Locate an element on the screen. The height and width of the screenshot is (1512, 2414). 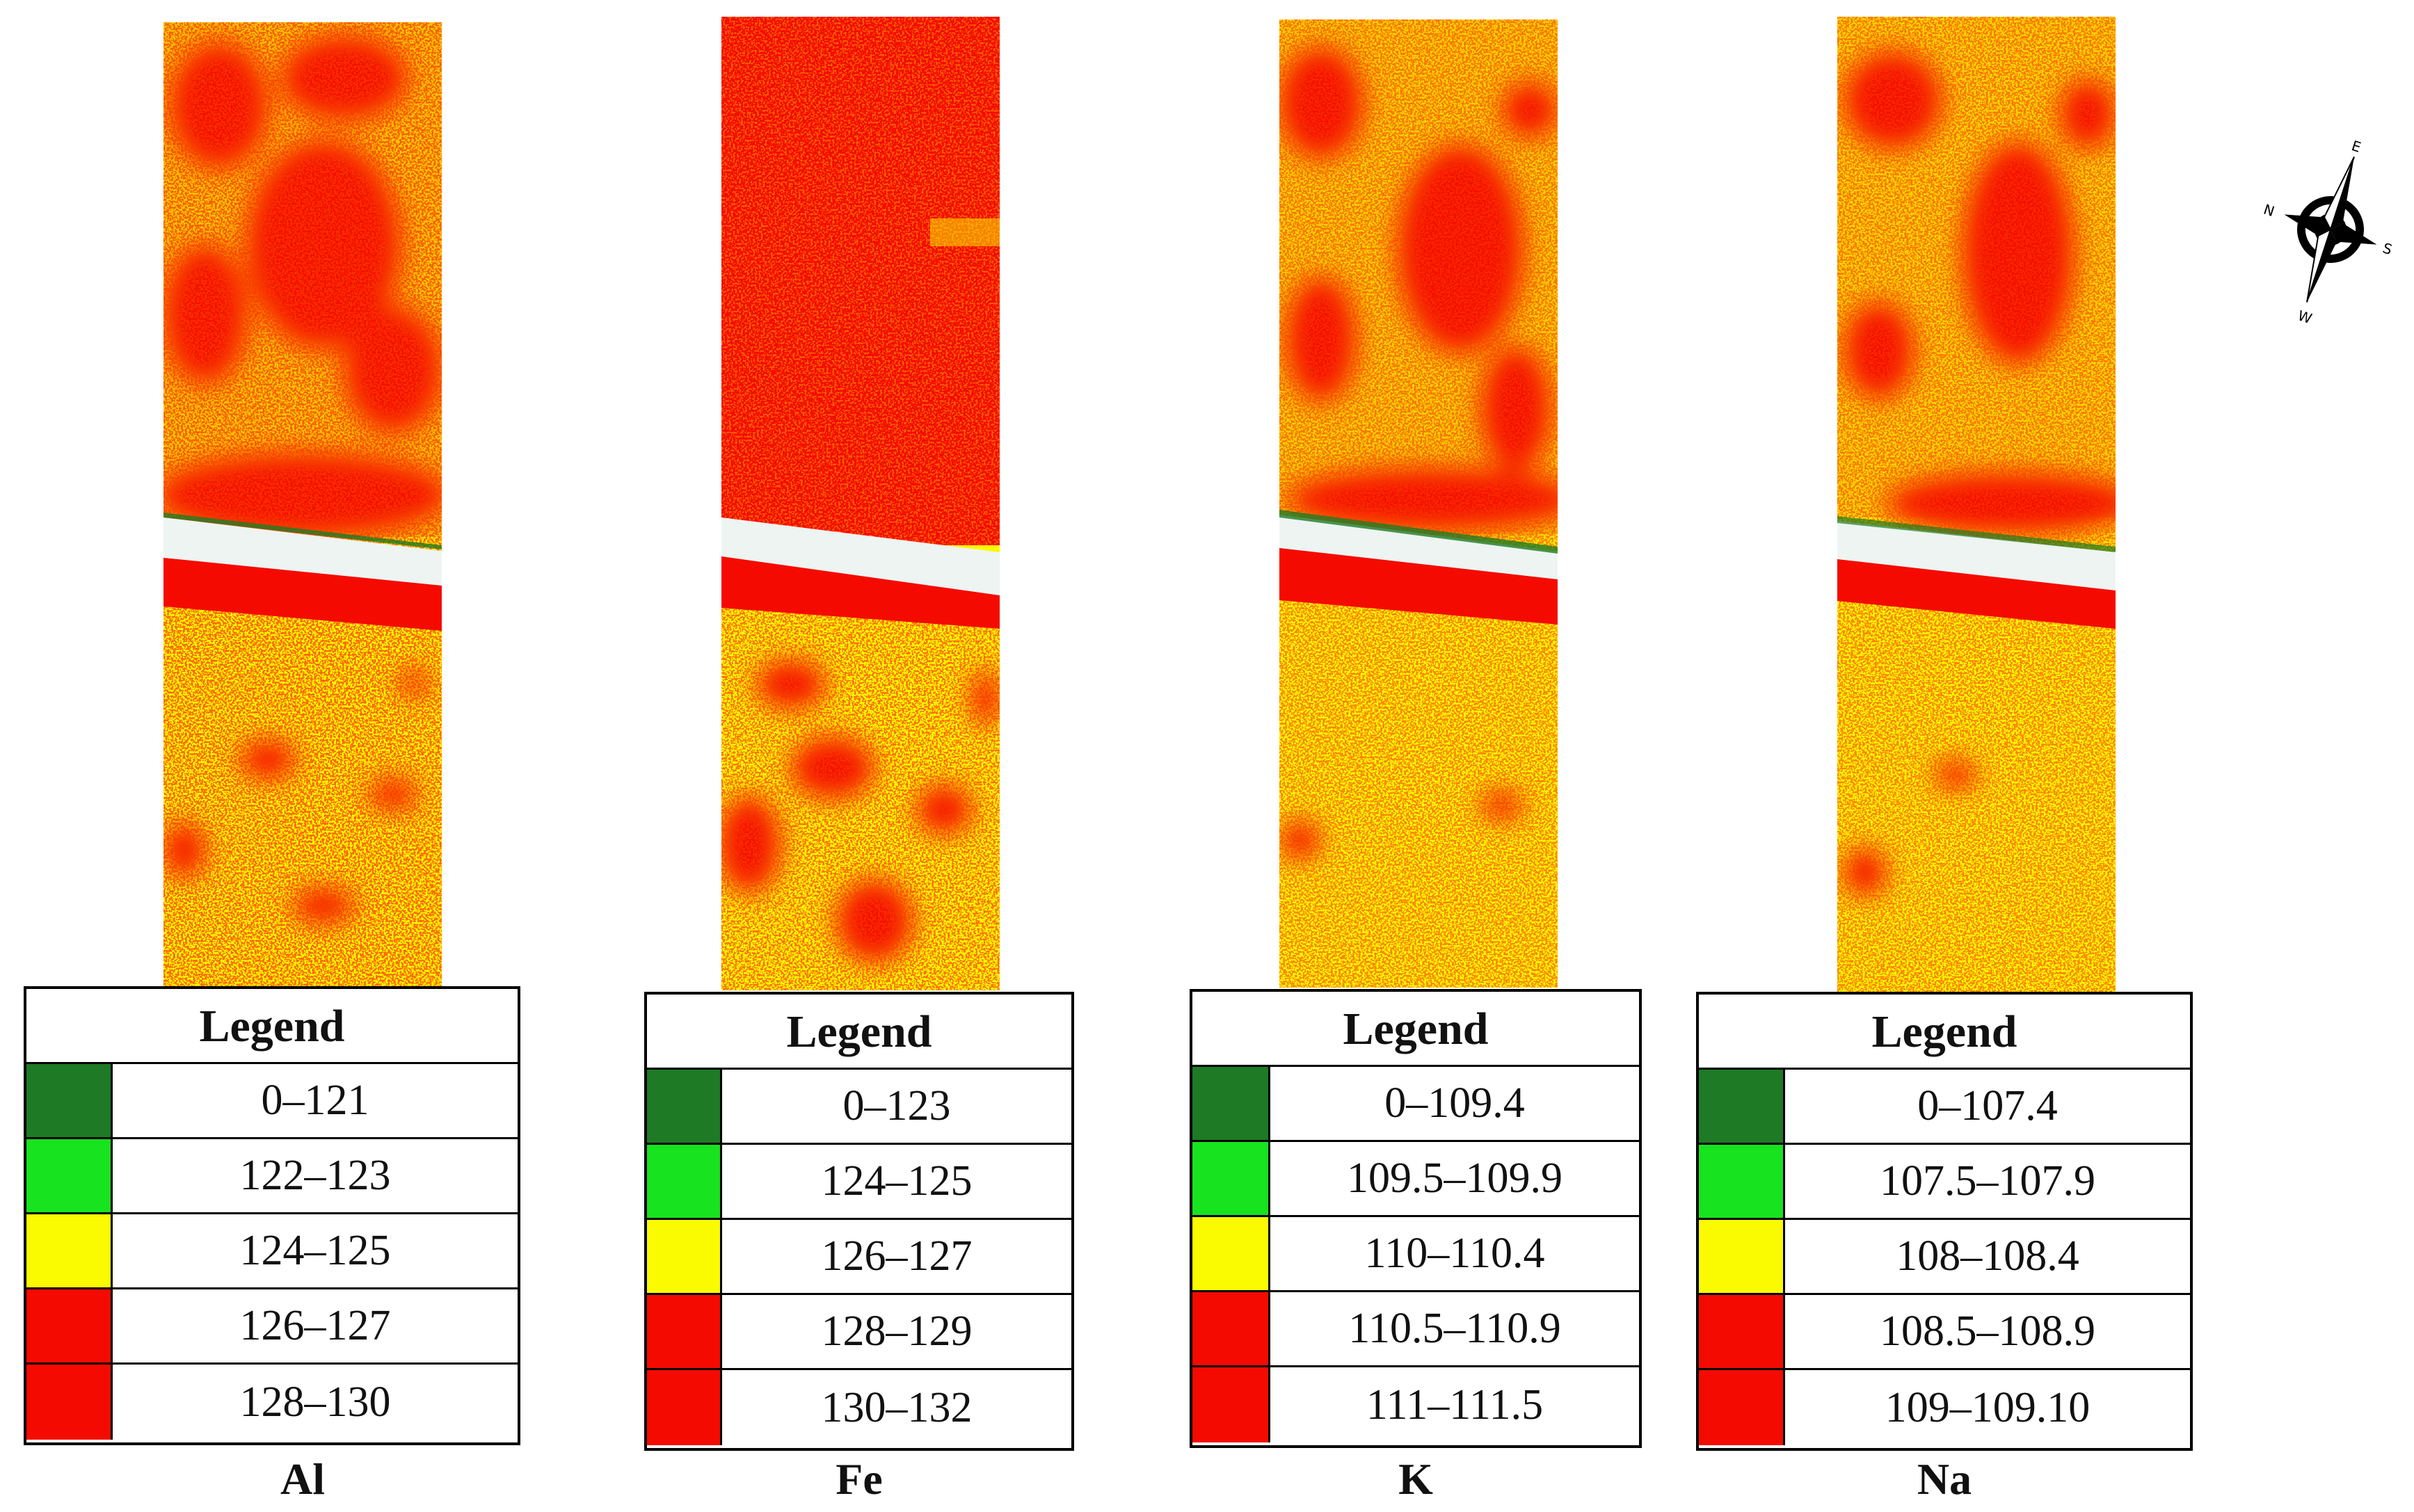
compass-w-label: W is located at coordinates (2305, 317).